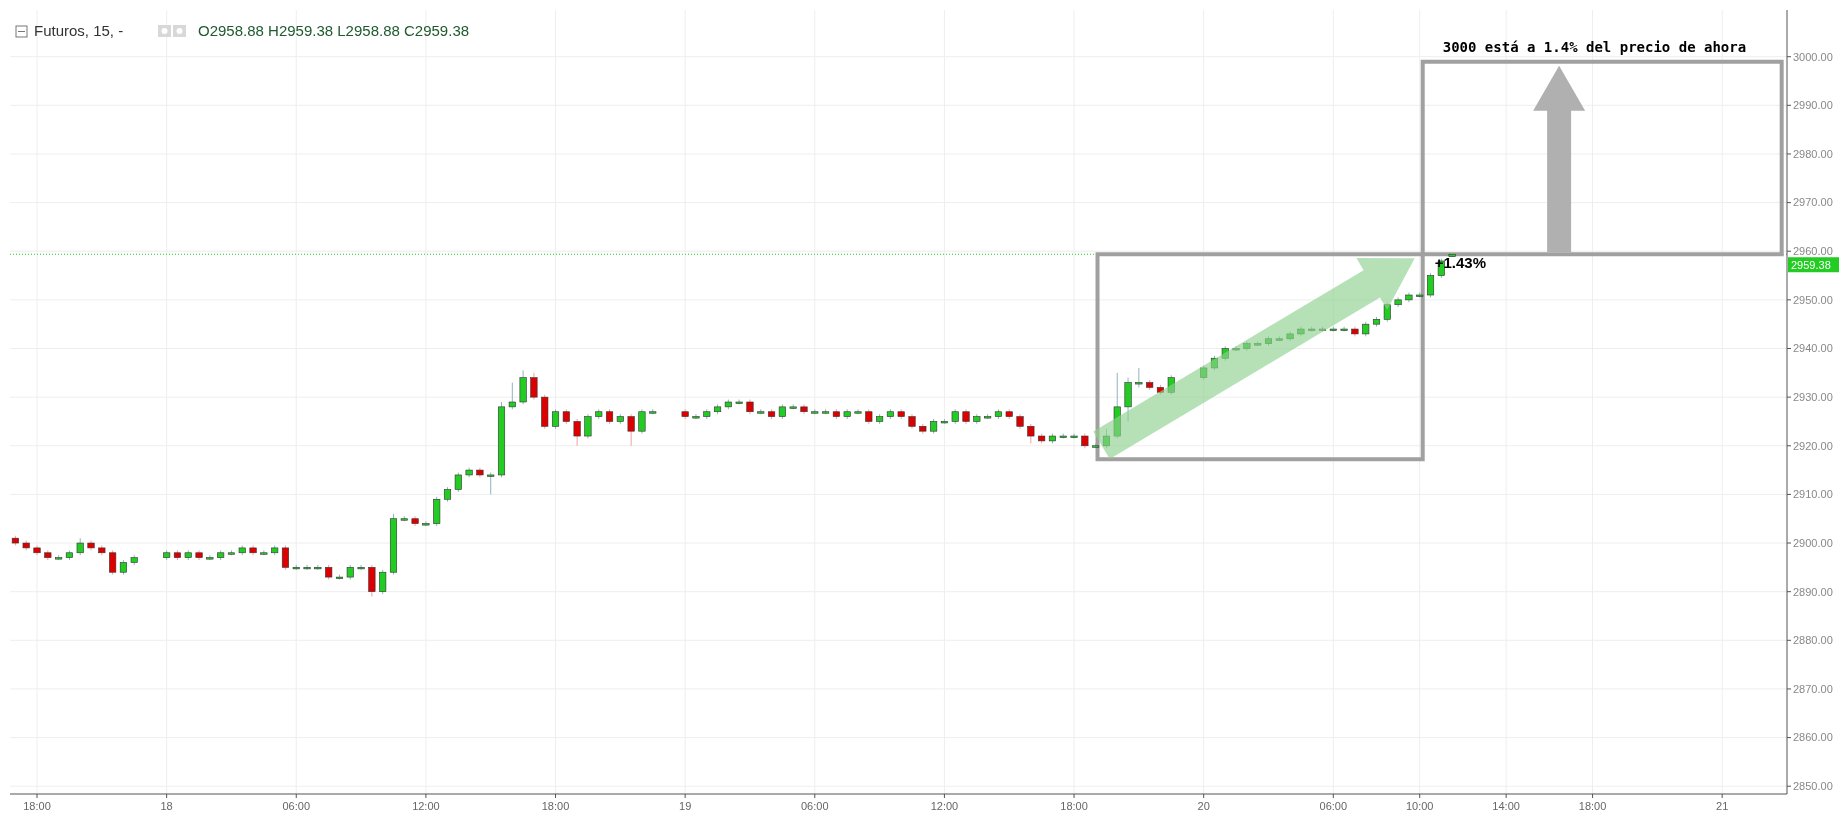 The image size is (1847, 830). I want to click on y-tick-label: 2890.00, so click(1813, 591).